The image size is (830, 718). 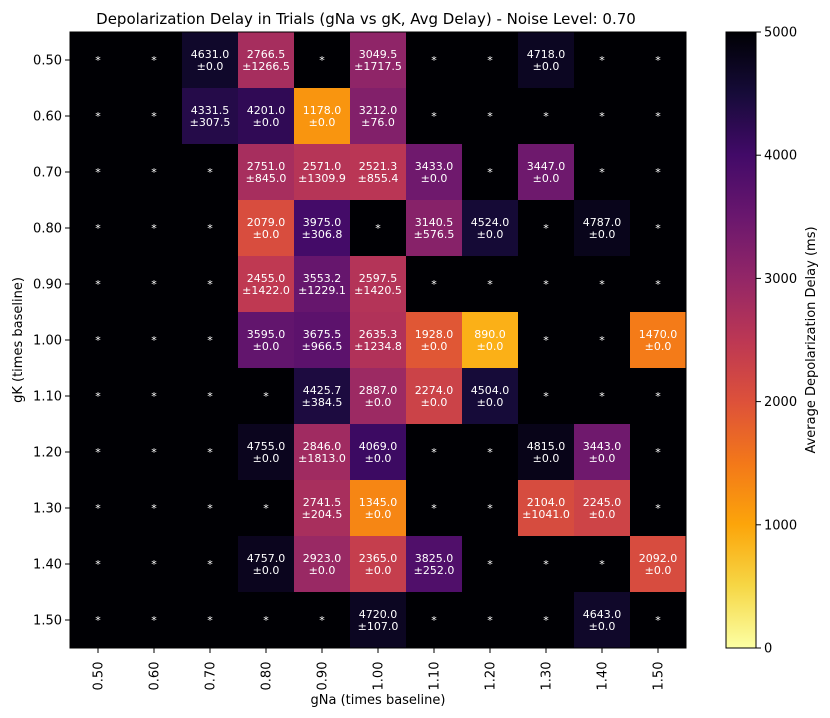 I want to click on cell-std-label: ±855.4, so click(x=378, y=178).